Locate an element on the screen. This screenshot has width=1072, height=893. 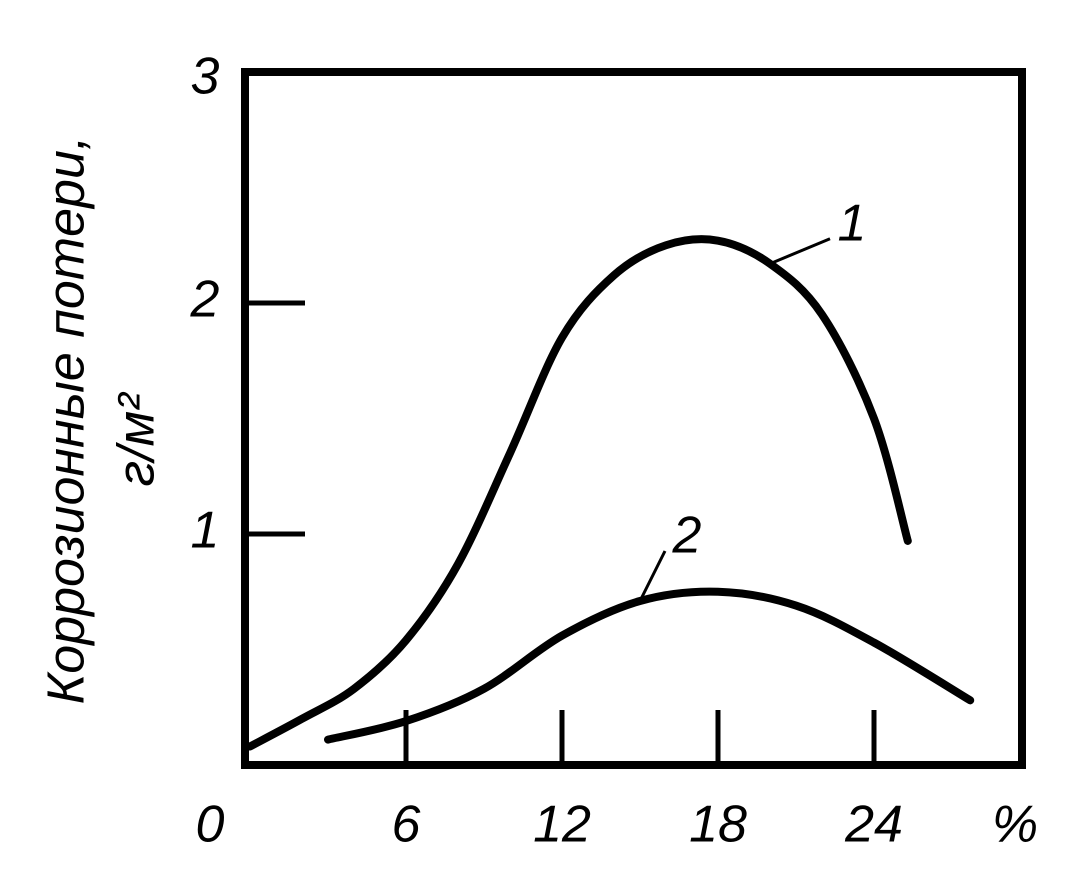
x-tick-label: 6 is located at coordinates (406, 825).